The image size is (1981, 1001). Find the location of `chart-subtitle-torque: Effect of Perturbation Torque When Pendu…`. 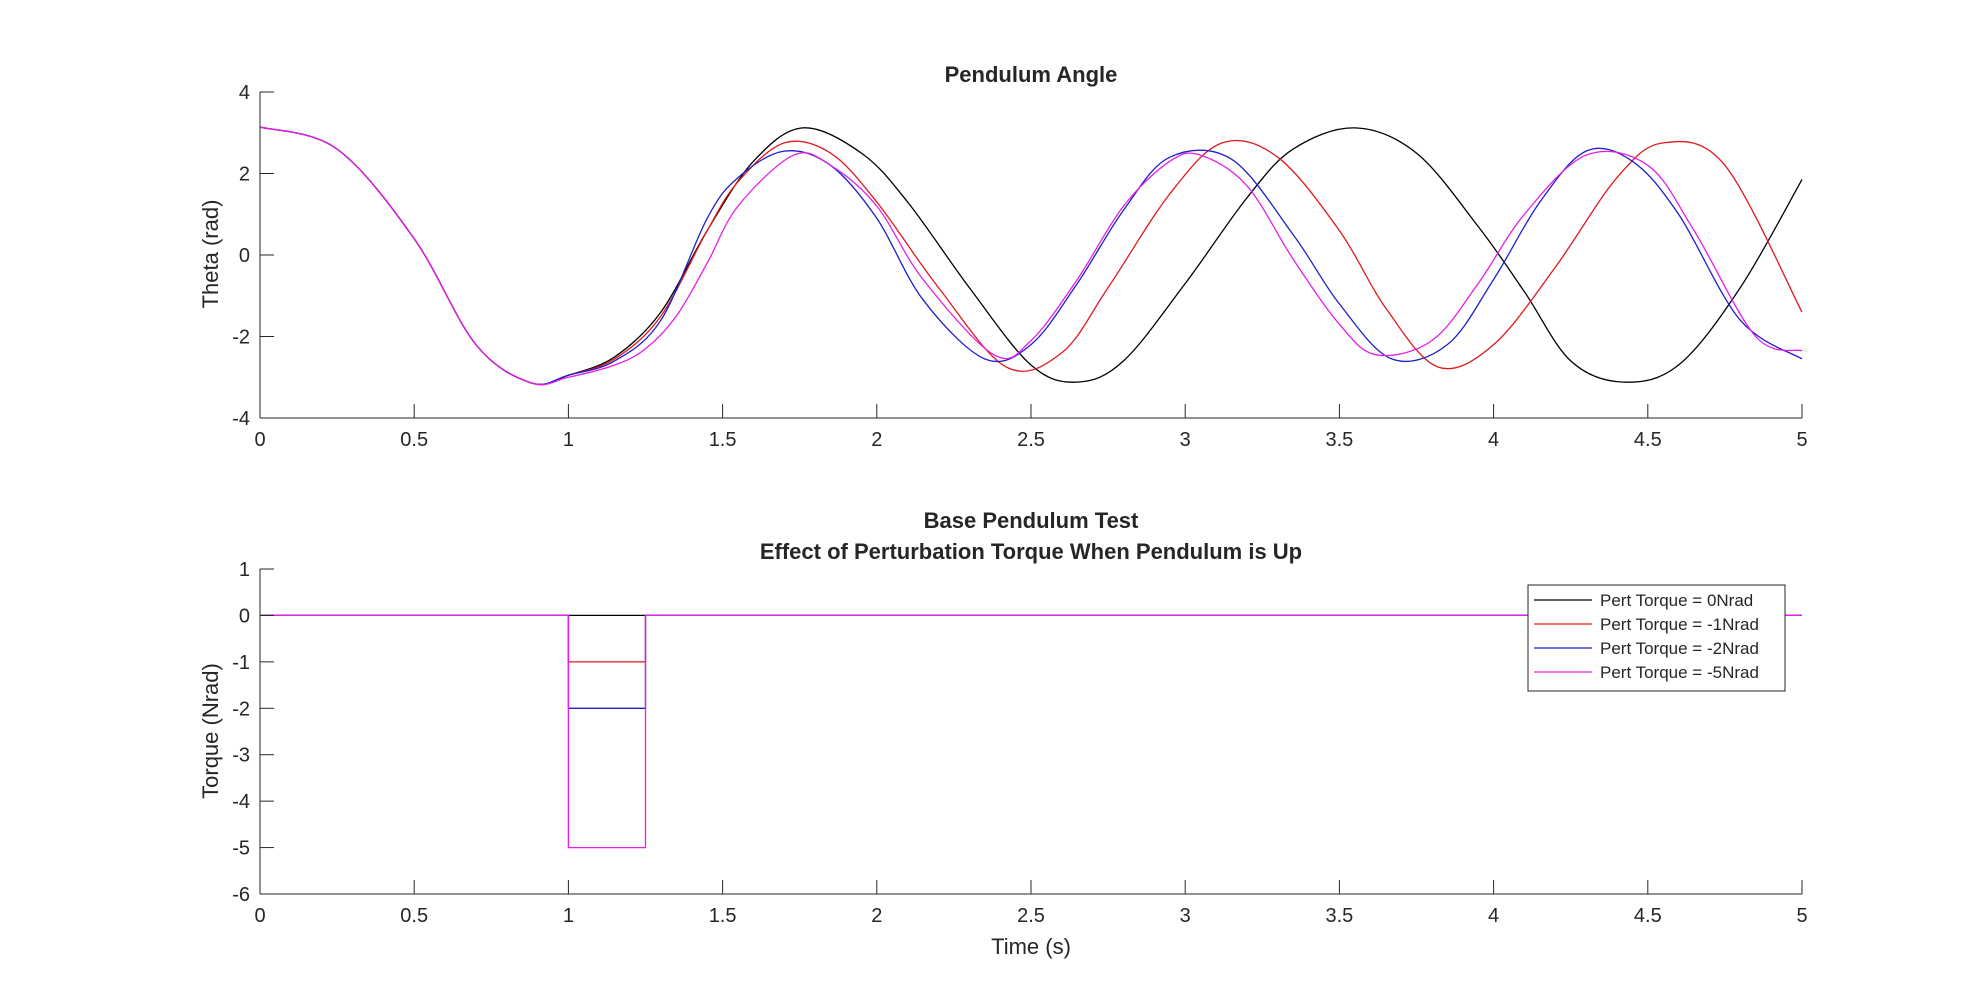

chart-subtitle-torque: Effect of Perturbation Torque When Pendu… is located at coordinates (1031, 551).